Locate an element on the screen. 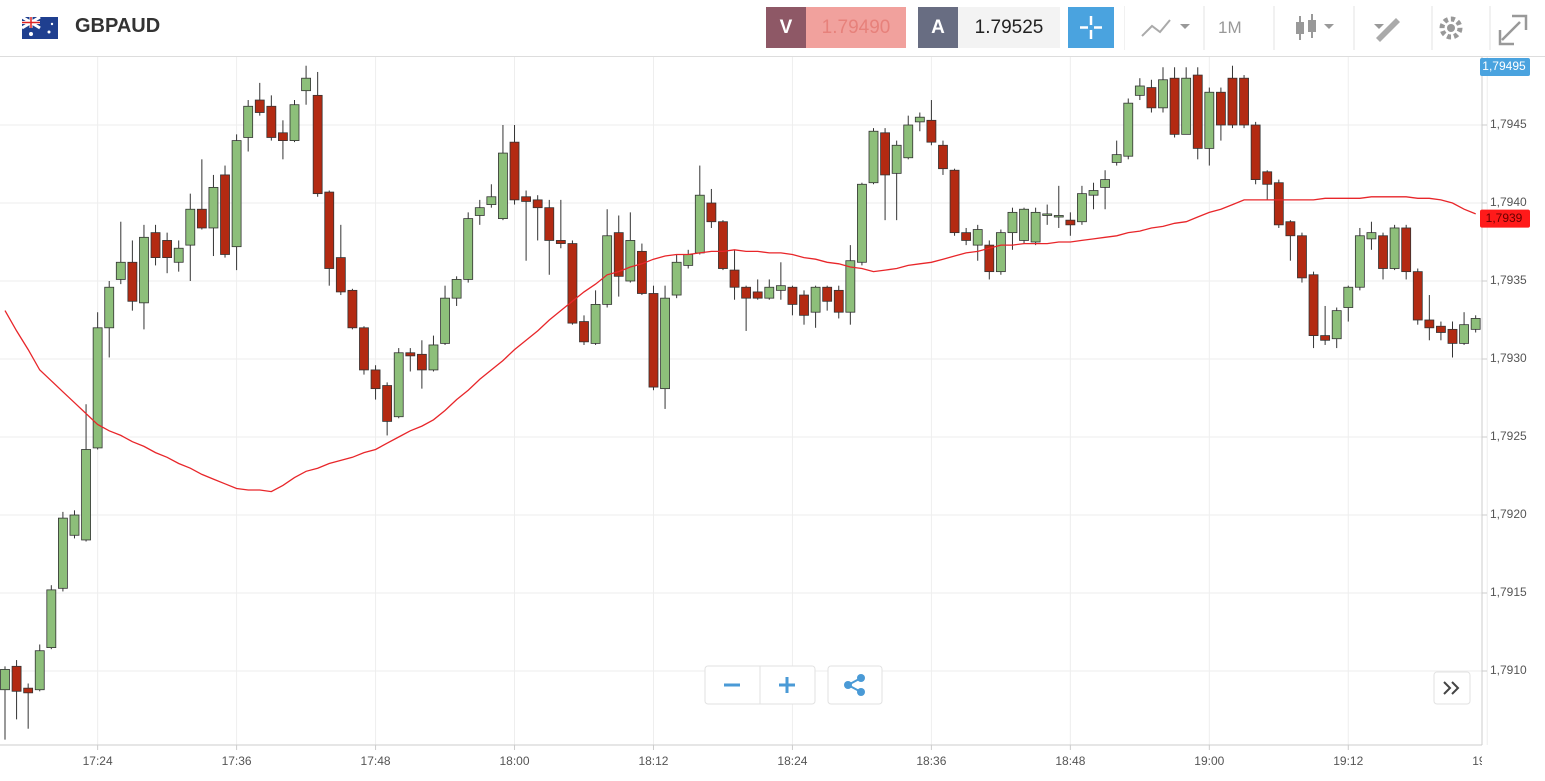 The height and width of the screenshot is (781, 1545). x-tick-label: 17:48 is located at coordinates (376, 761).